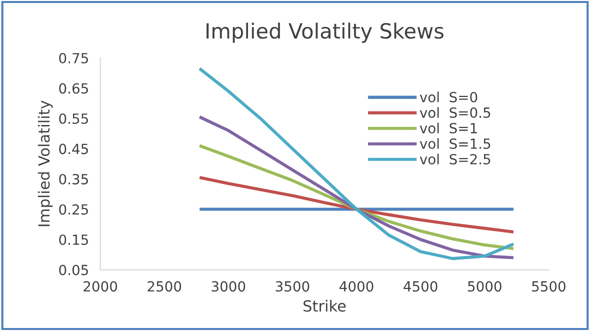 This screenshot has height=331, width=590. I want to click on chart-title: Implied Volatilty Skews, so click(325, 32).